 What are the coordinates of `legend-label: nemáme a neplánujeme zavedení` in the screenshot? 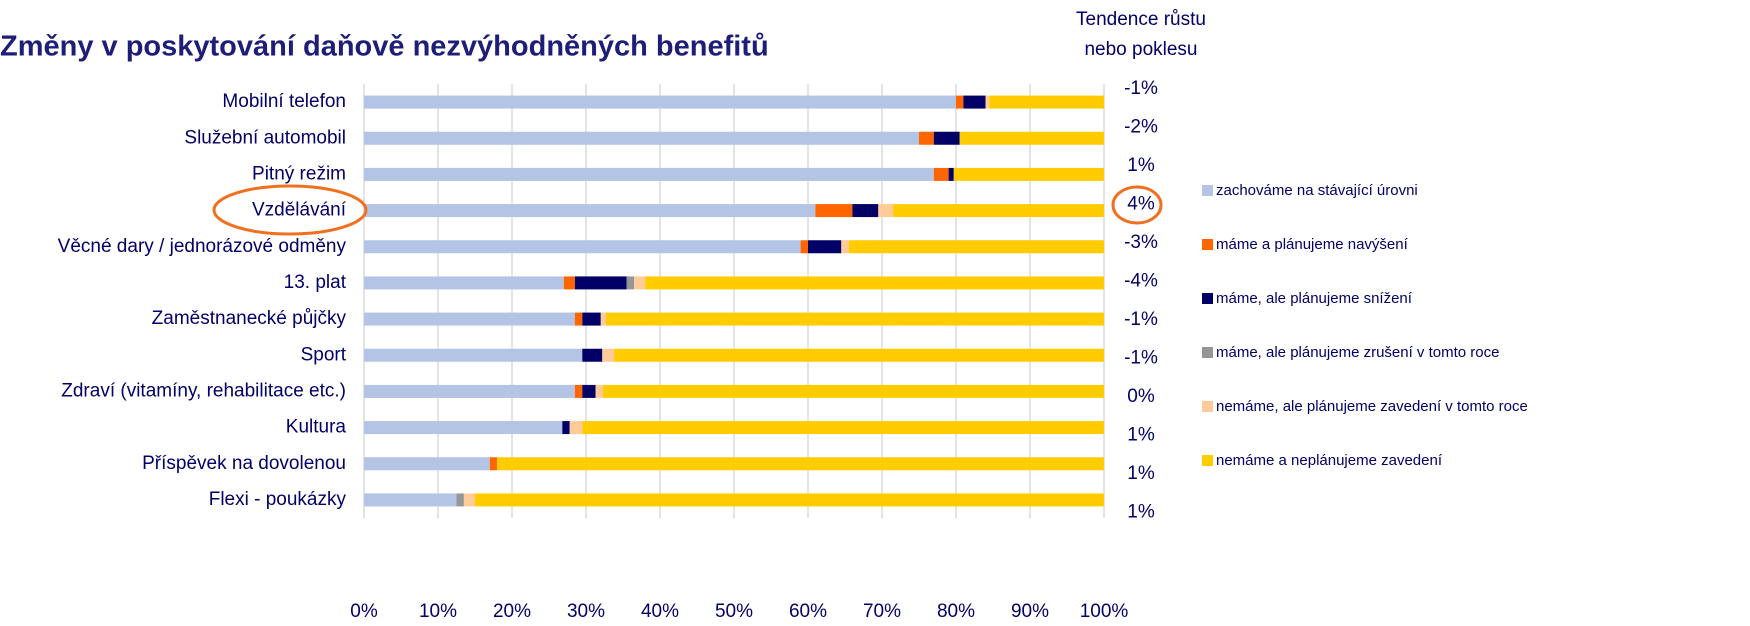 It's located at (1329, 460).